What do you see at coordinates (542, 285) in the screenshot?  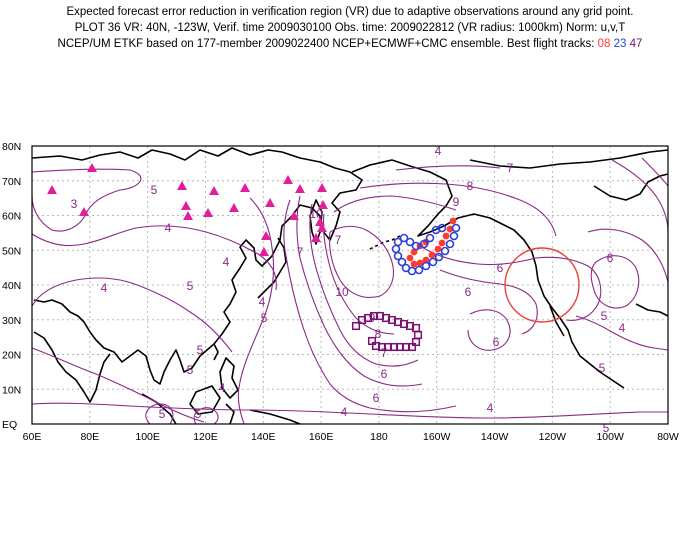 I see `verification-region-circle` at bounding box center [542, 285].